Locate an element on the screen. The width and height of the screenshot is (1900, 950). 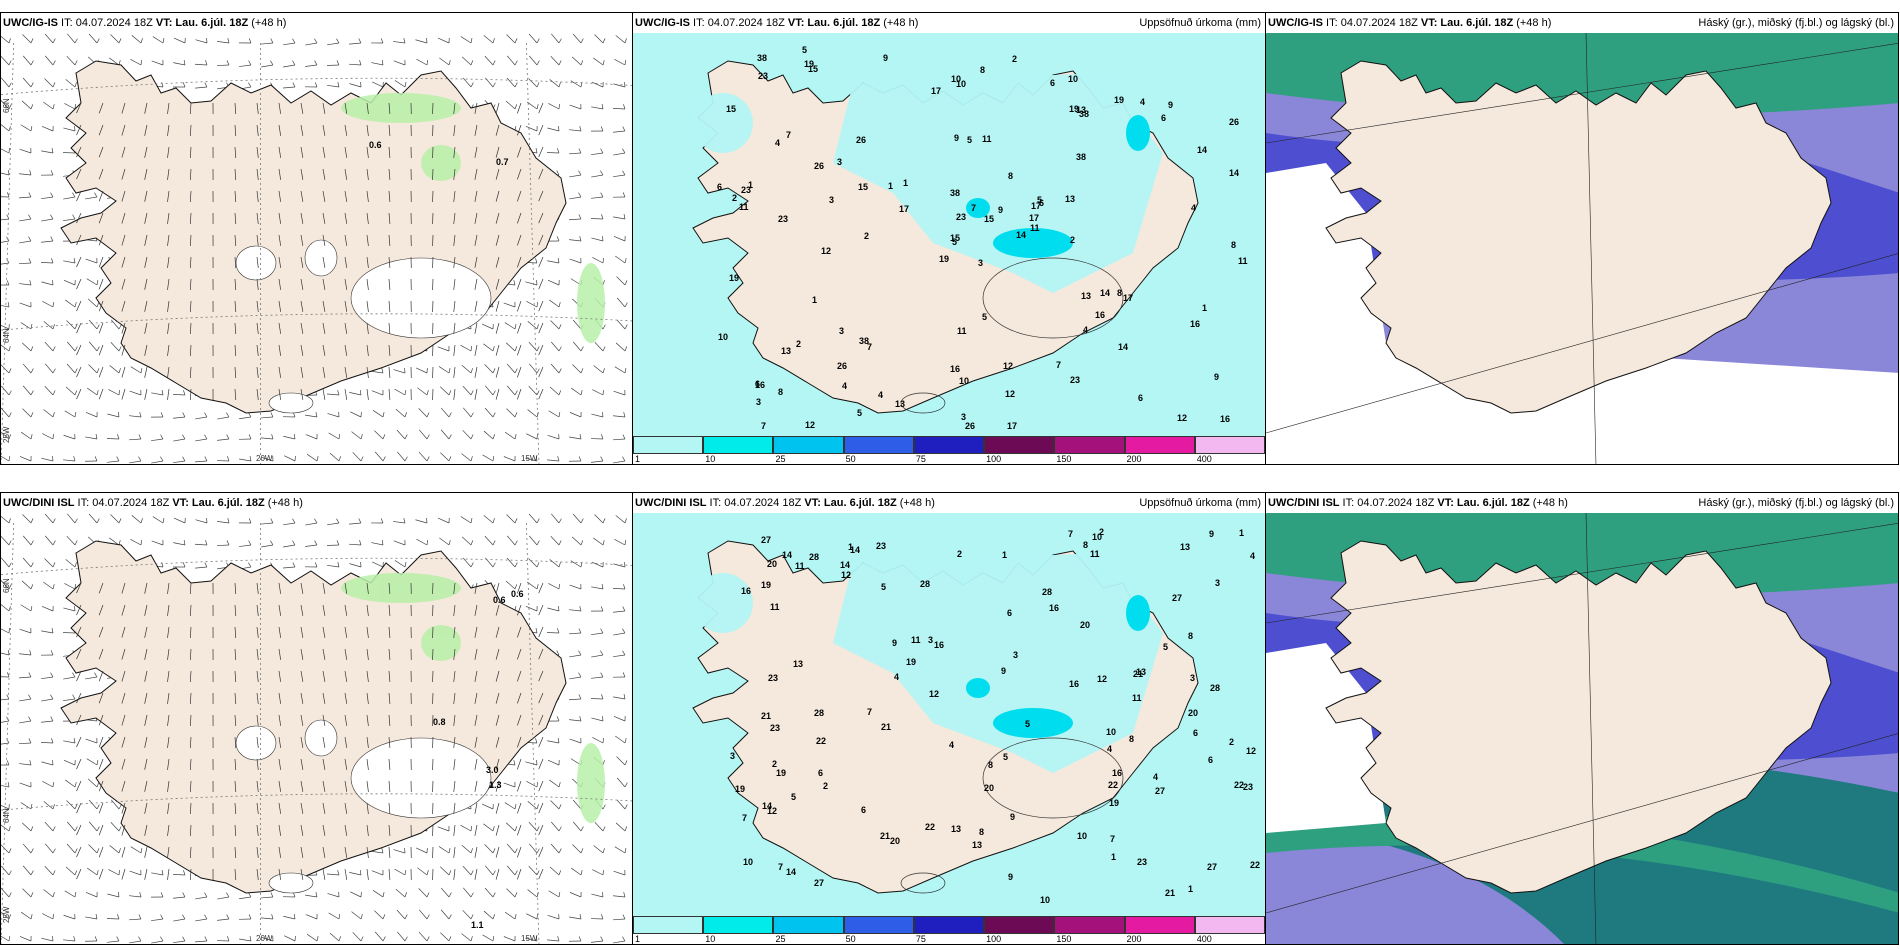
legend-label: 50 is located at coordinates (850, 459).